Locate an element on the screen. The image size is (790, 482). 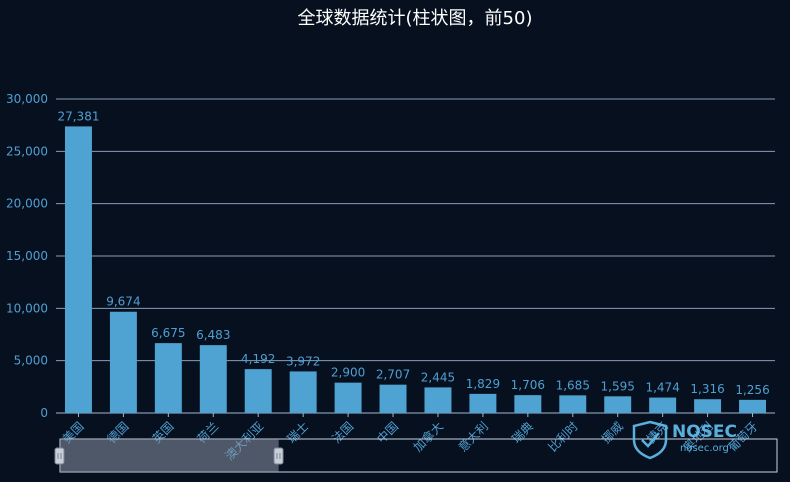
data-label: 2,707 is located at coordinates (393, 375).